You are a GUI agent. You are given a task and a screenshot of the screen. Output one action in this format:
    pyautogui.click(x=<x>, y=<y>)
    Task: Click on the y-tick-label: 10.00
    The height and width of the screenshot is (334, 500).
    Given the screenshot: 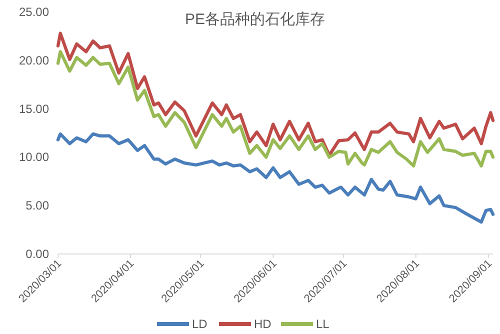 What is the action you would take?
    pyautogui.click(x=34, y=157)
    